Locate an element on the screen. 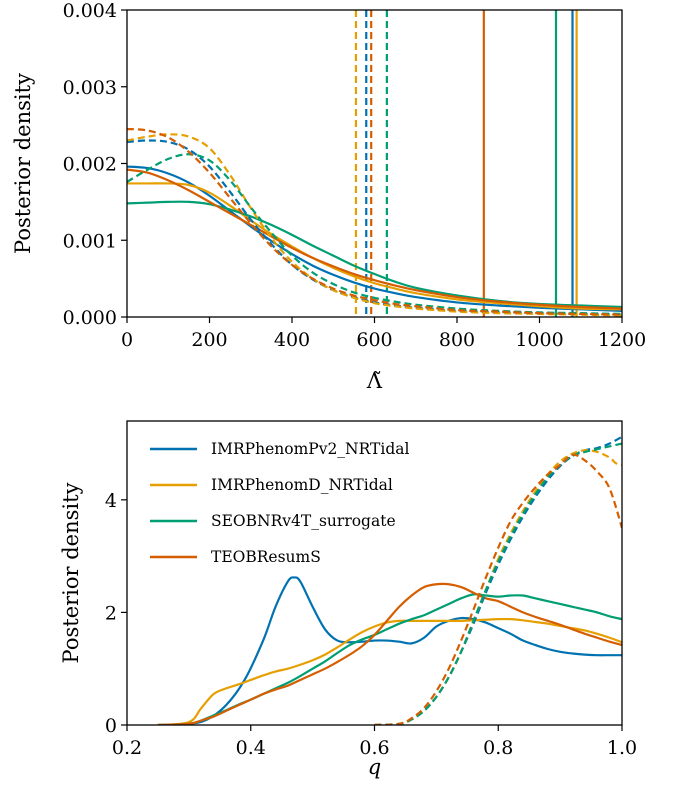  legend-entry-label: IMRPhenomD_NRTidal is located at coordinates (302, 485).